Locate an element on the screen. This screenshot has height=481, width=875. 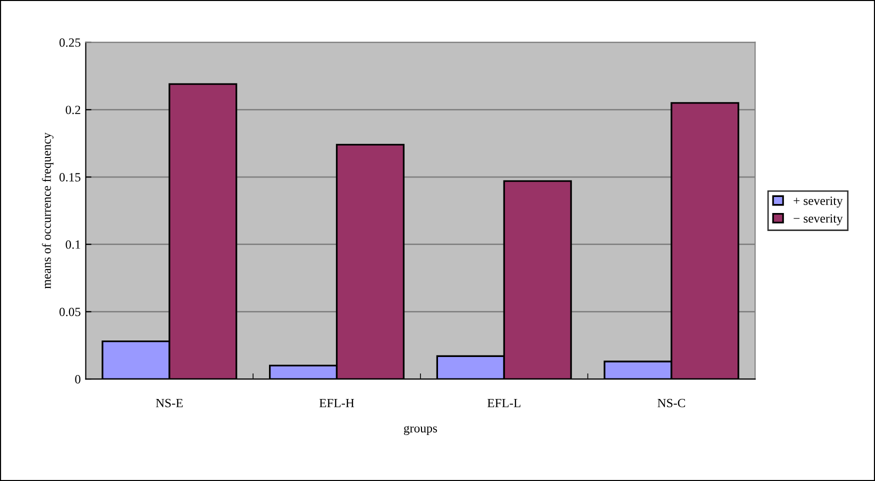
x-tick-label: NS-C is located at coordinates (672, 403).